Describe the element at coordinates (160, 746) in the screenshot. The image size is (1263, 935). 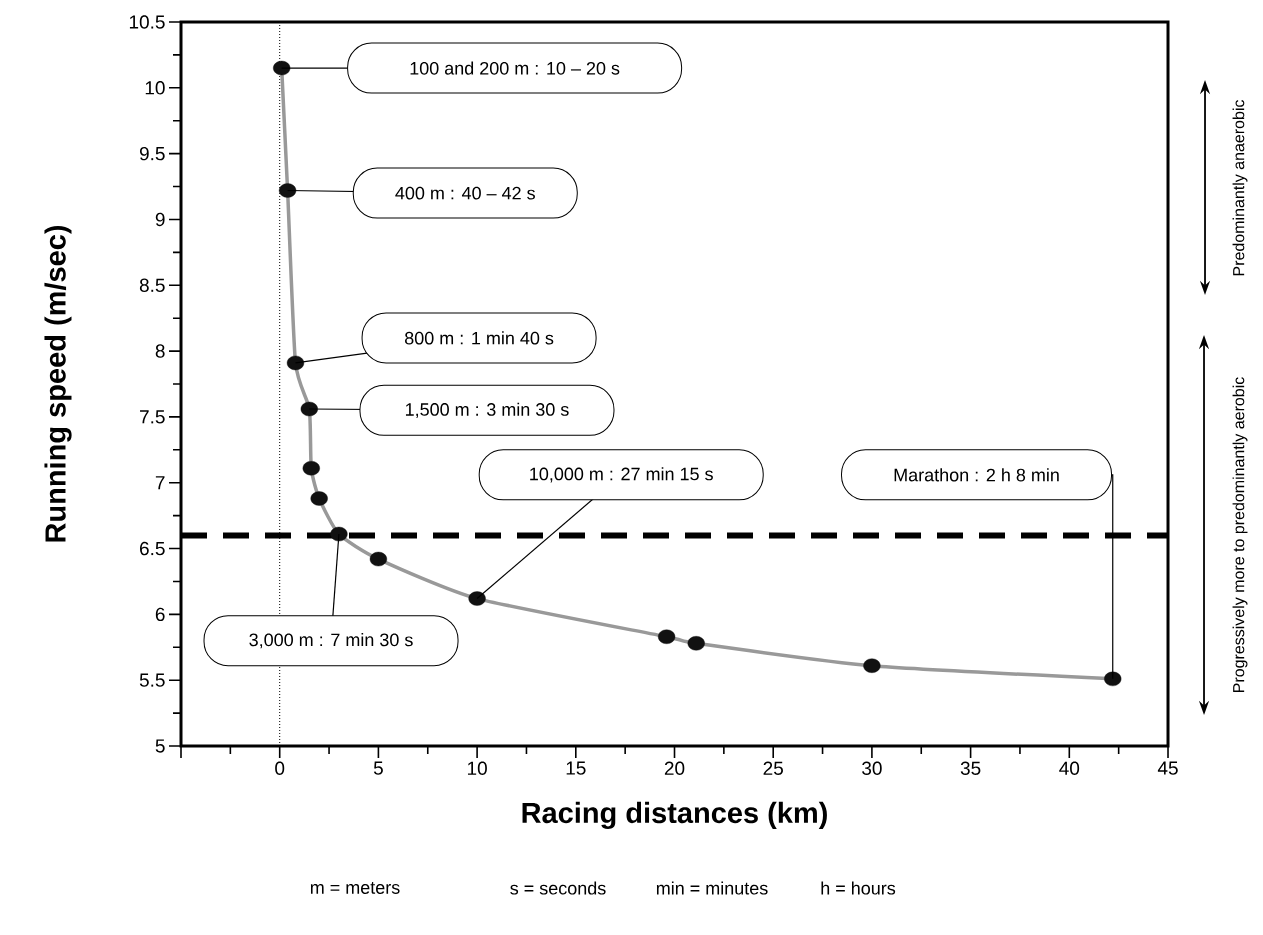
I see `y-tick-label: 5` at that location.